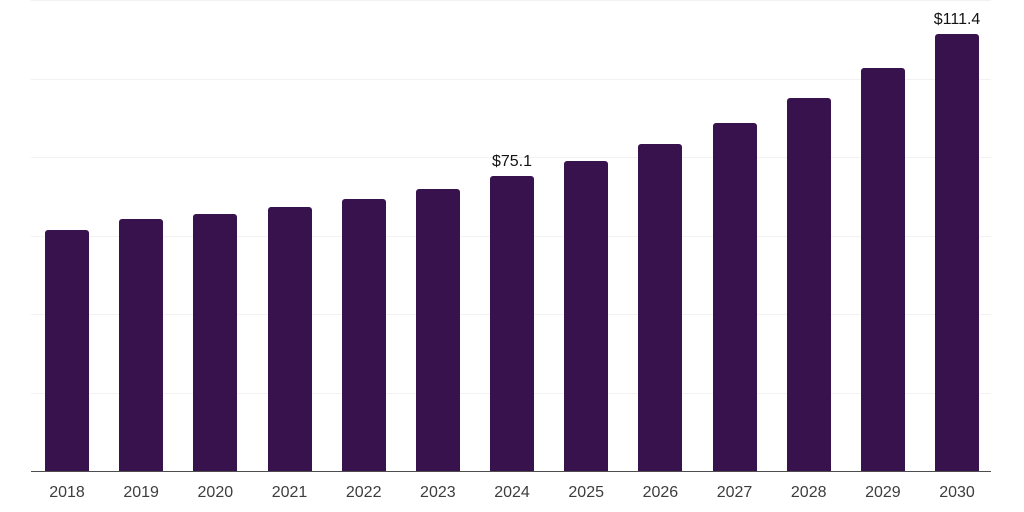 This screenshot has height=512, width=1024. What do you see at coordinates (660, 307) in the screenshot?
I see `bar-2026` at bounding box center [660, 307].